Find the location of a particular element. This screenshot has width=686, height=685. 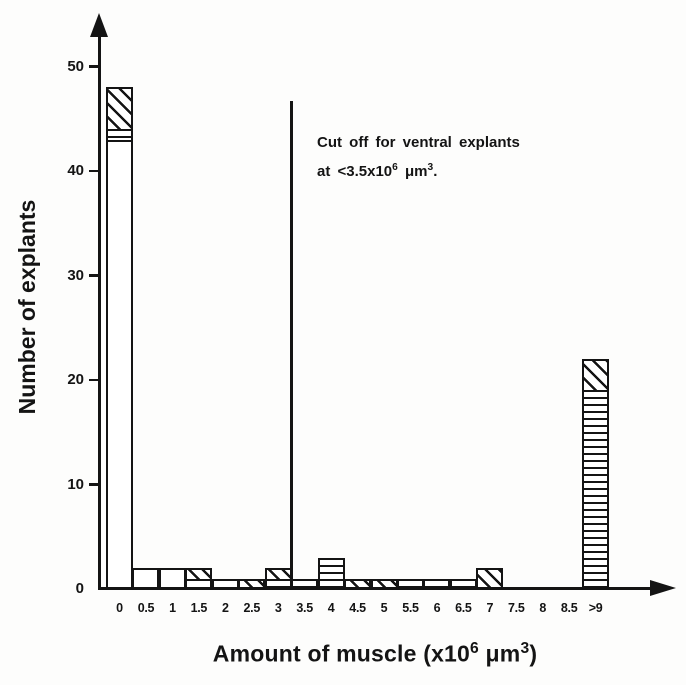

histogram-bar-4-hlines is located at coordinates (331, 573).